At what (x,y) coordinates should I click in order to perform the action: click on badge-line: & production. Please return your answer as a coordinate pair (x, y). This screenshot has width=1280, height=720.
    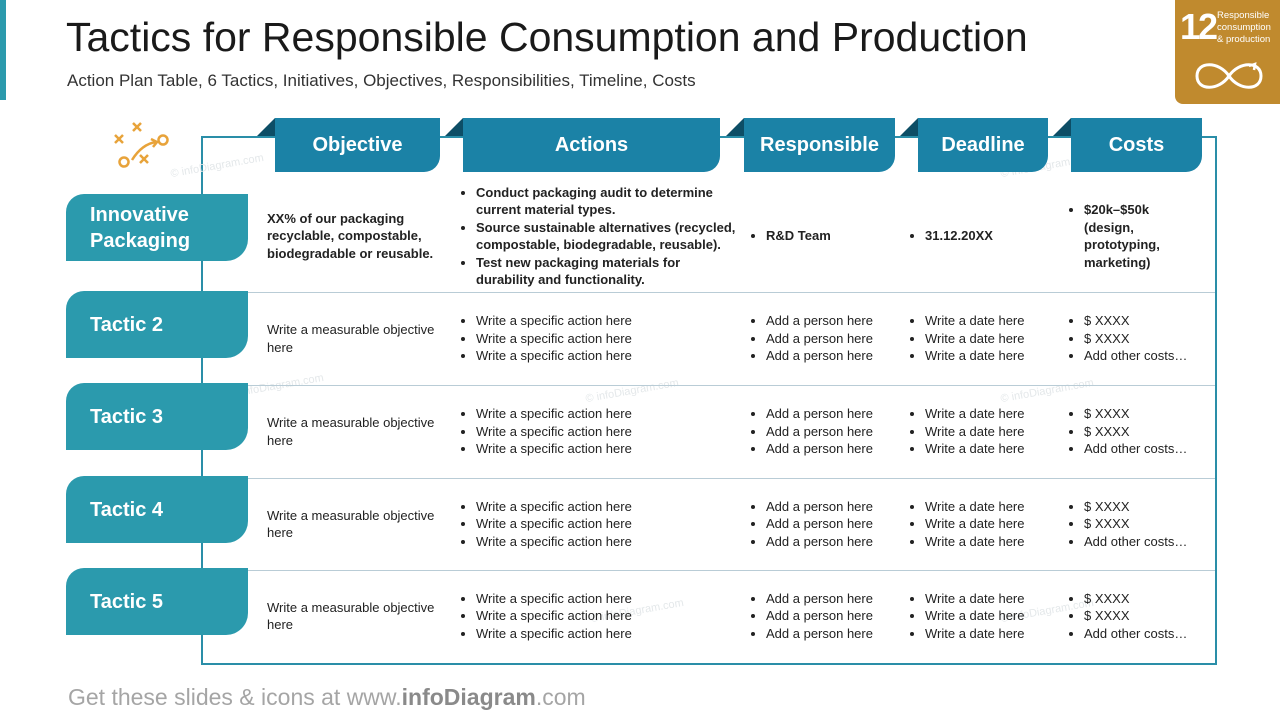
    Looking at the image, I should click on (1244, 39).